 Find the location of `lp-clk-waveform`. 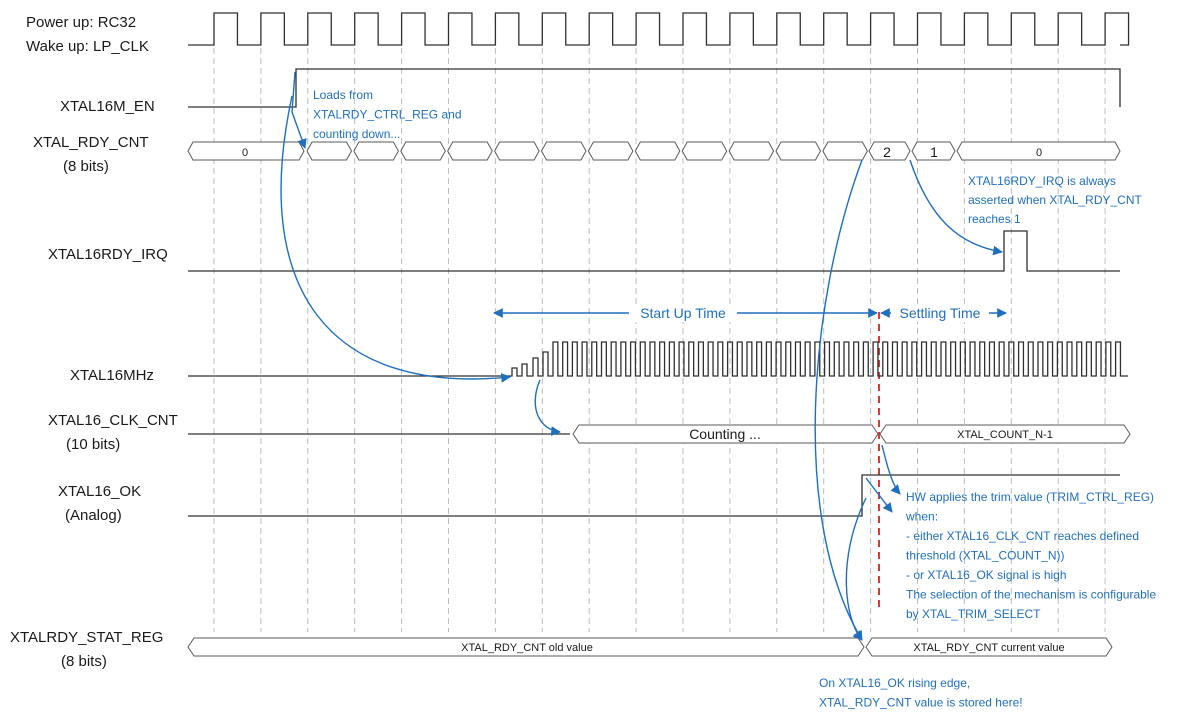

lp-clk-waveform is located at coordinates (659, 29).